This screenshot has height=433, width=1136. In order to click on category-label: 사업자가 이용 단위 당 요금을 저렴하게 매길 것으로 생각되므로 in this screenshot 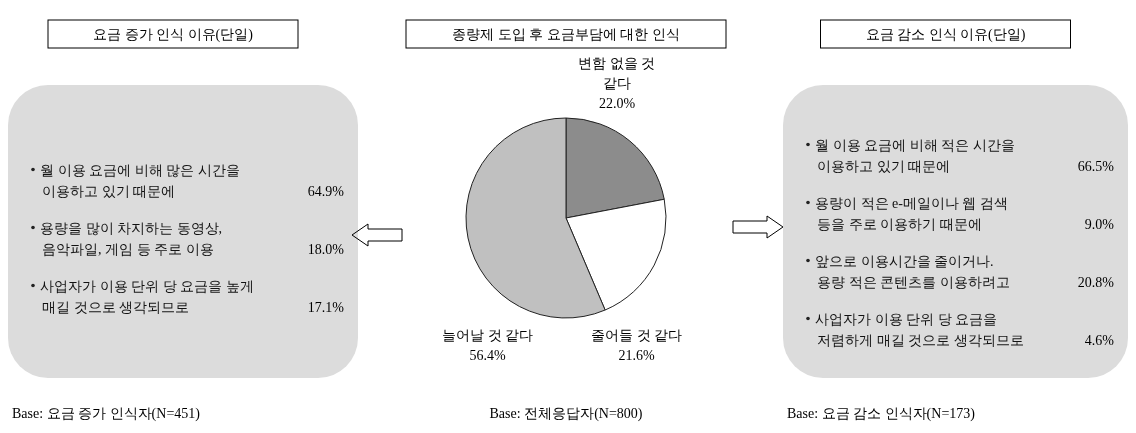, I will do `click(919, 329)`.